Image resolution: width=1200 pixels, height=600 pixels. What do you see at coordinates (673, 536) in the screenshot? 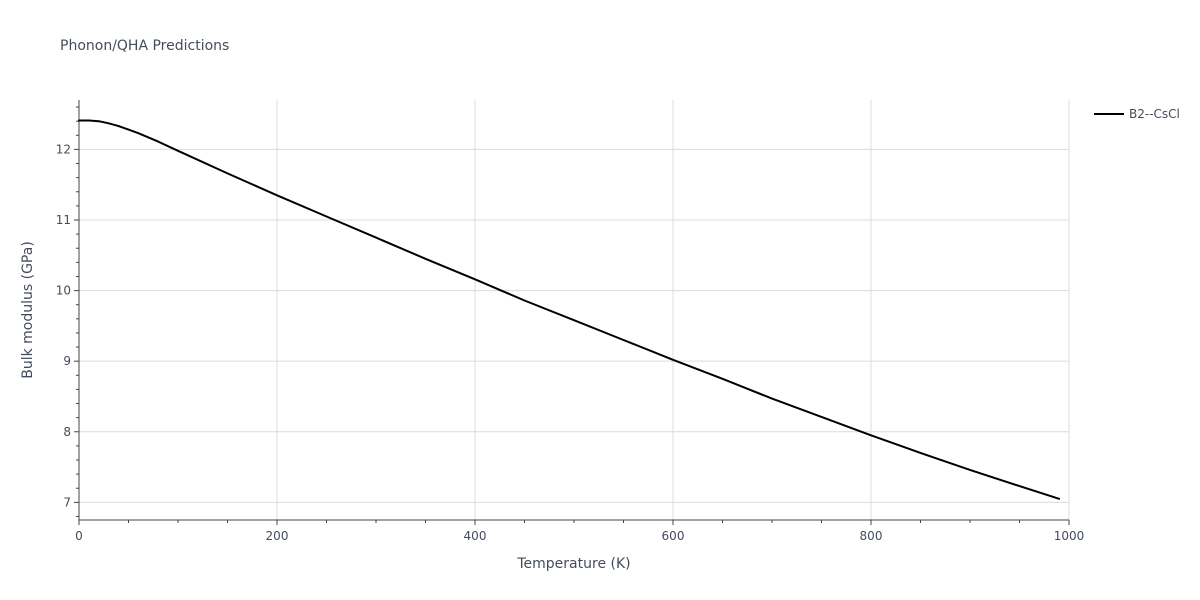
I see `x-tick-label: 600` at bounding box center [673, 536].